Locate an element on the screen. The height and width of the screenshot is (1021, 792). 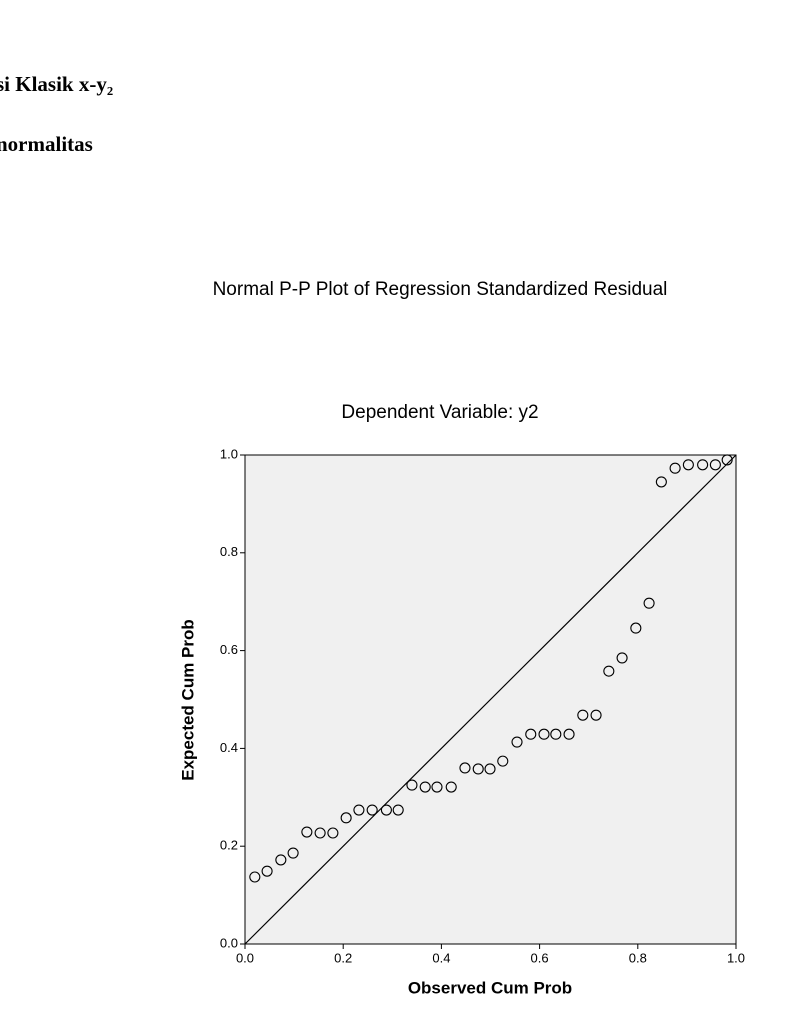
y-tick-label: 0.4 is located at coordinates (229, 747).